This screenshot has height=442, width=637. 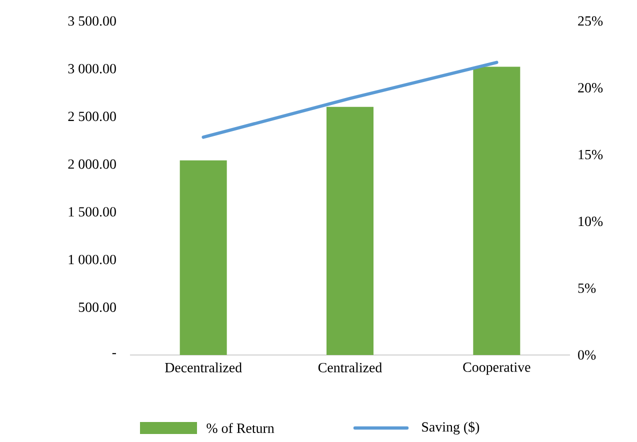 I want to click on y2-tick-label: 25%, so click(x=590, y=21).